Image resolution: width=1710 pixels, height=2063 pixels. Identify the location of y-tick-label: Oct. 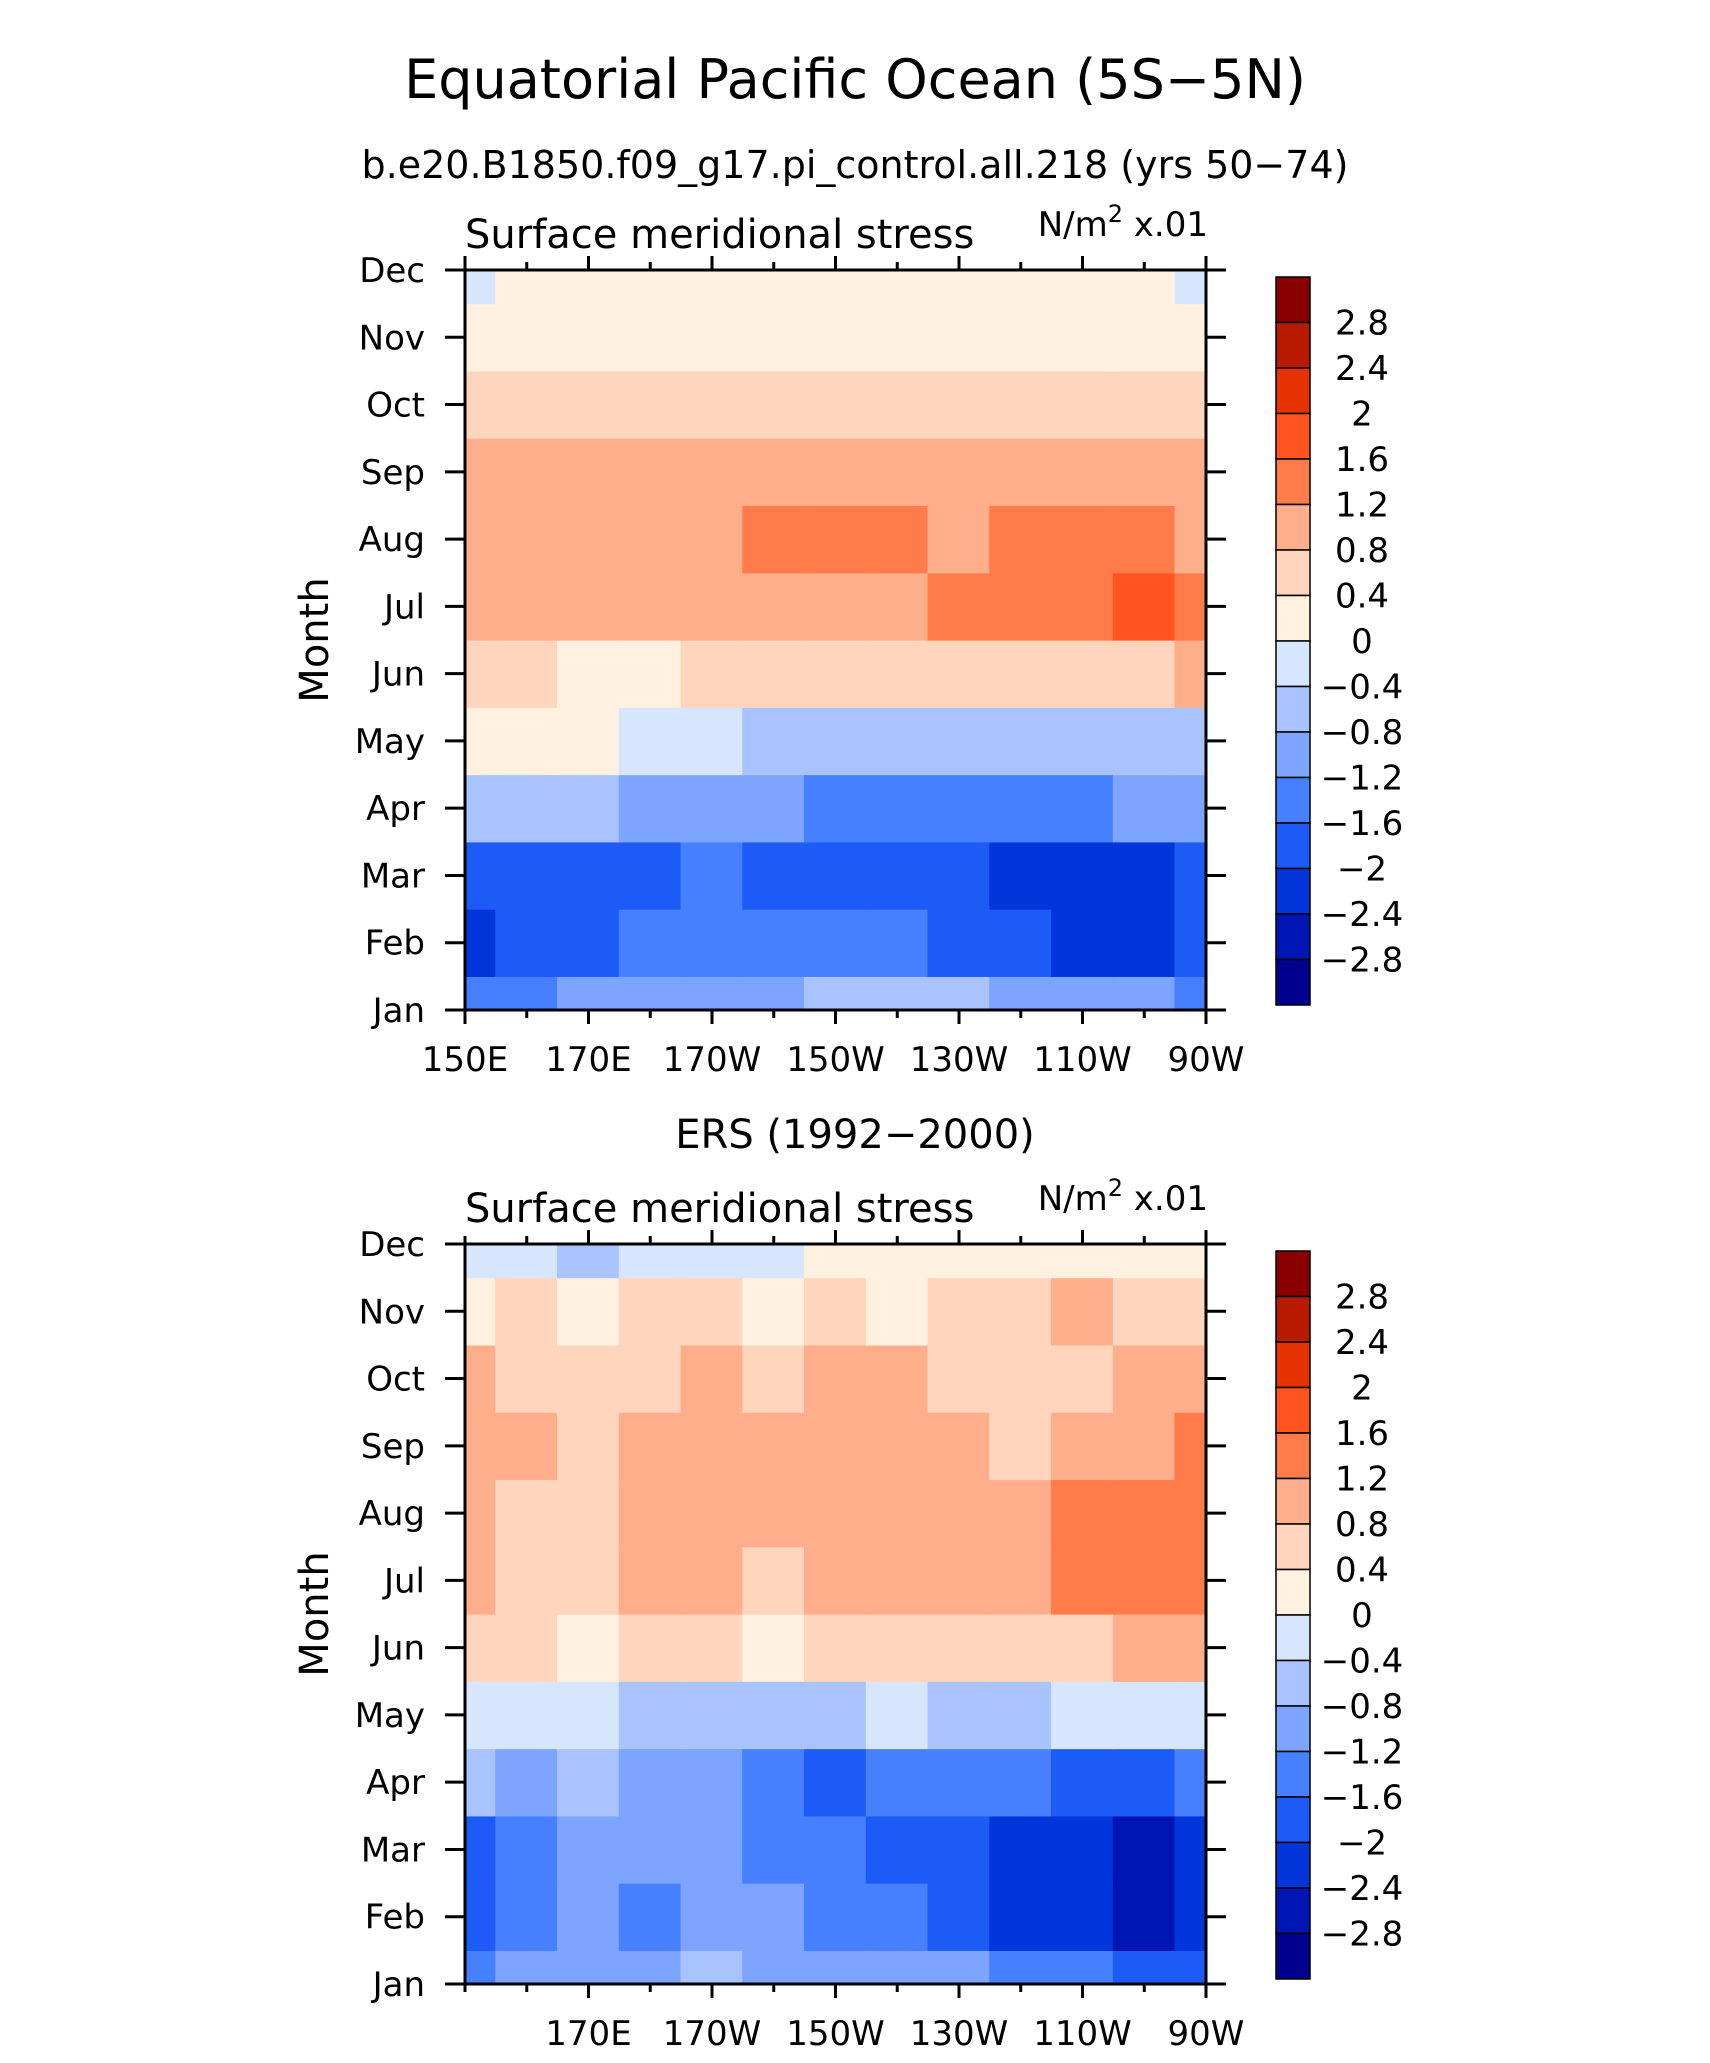
(395, 406).